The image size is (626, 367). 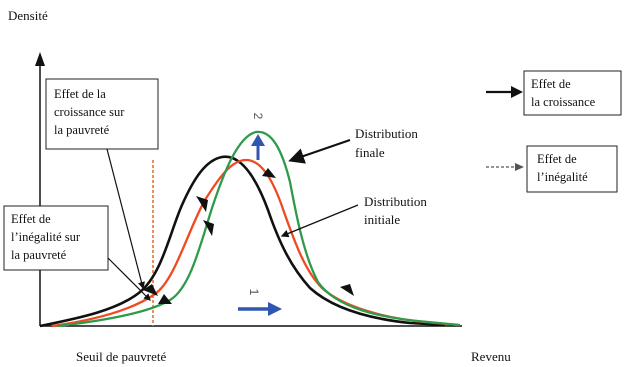 I want to click on final-distribution-label-1: Distribution, so click(x=386, y=133).